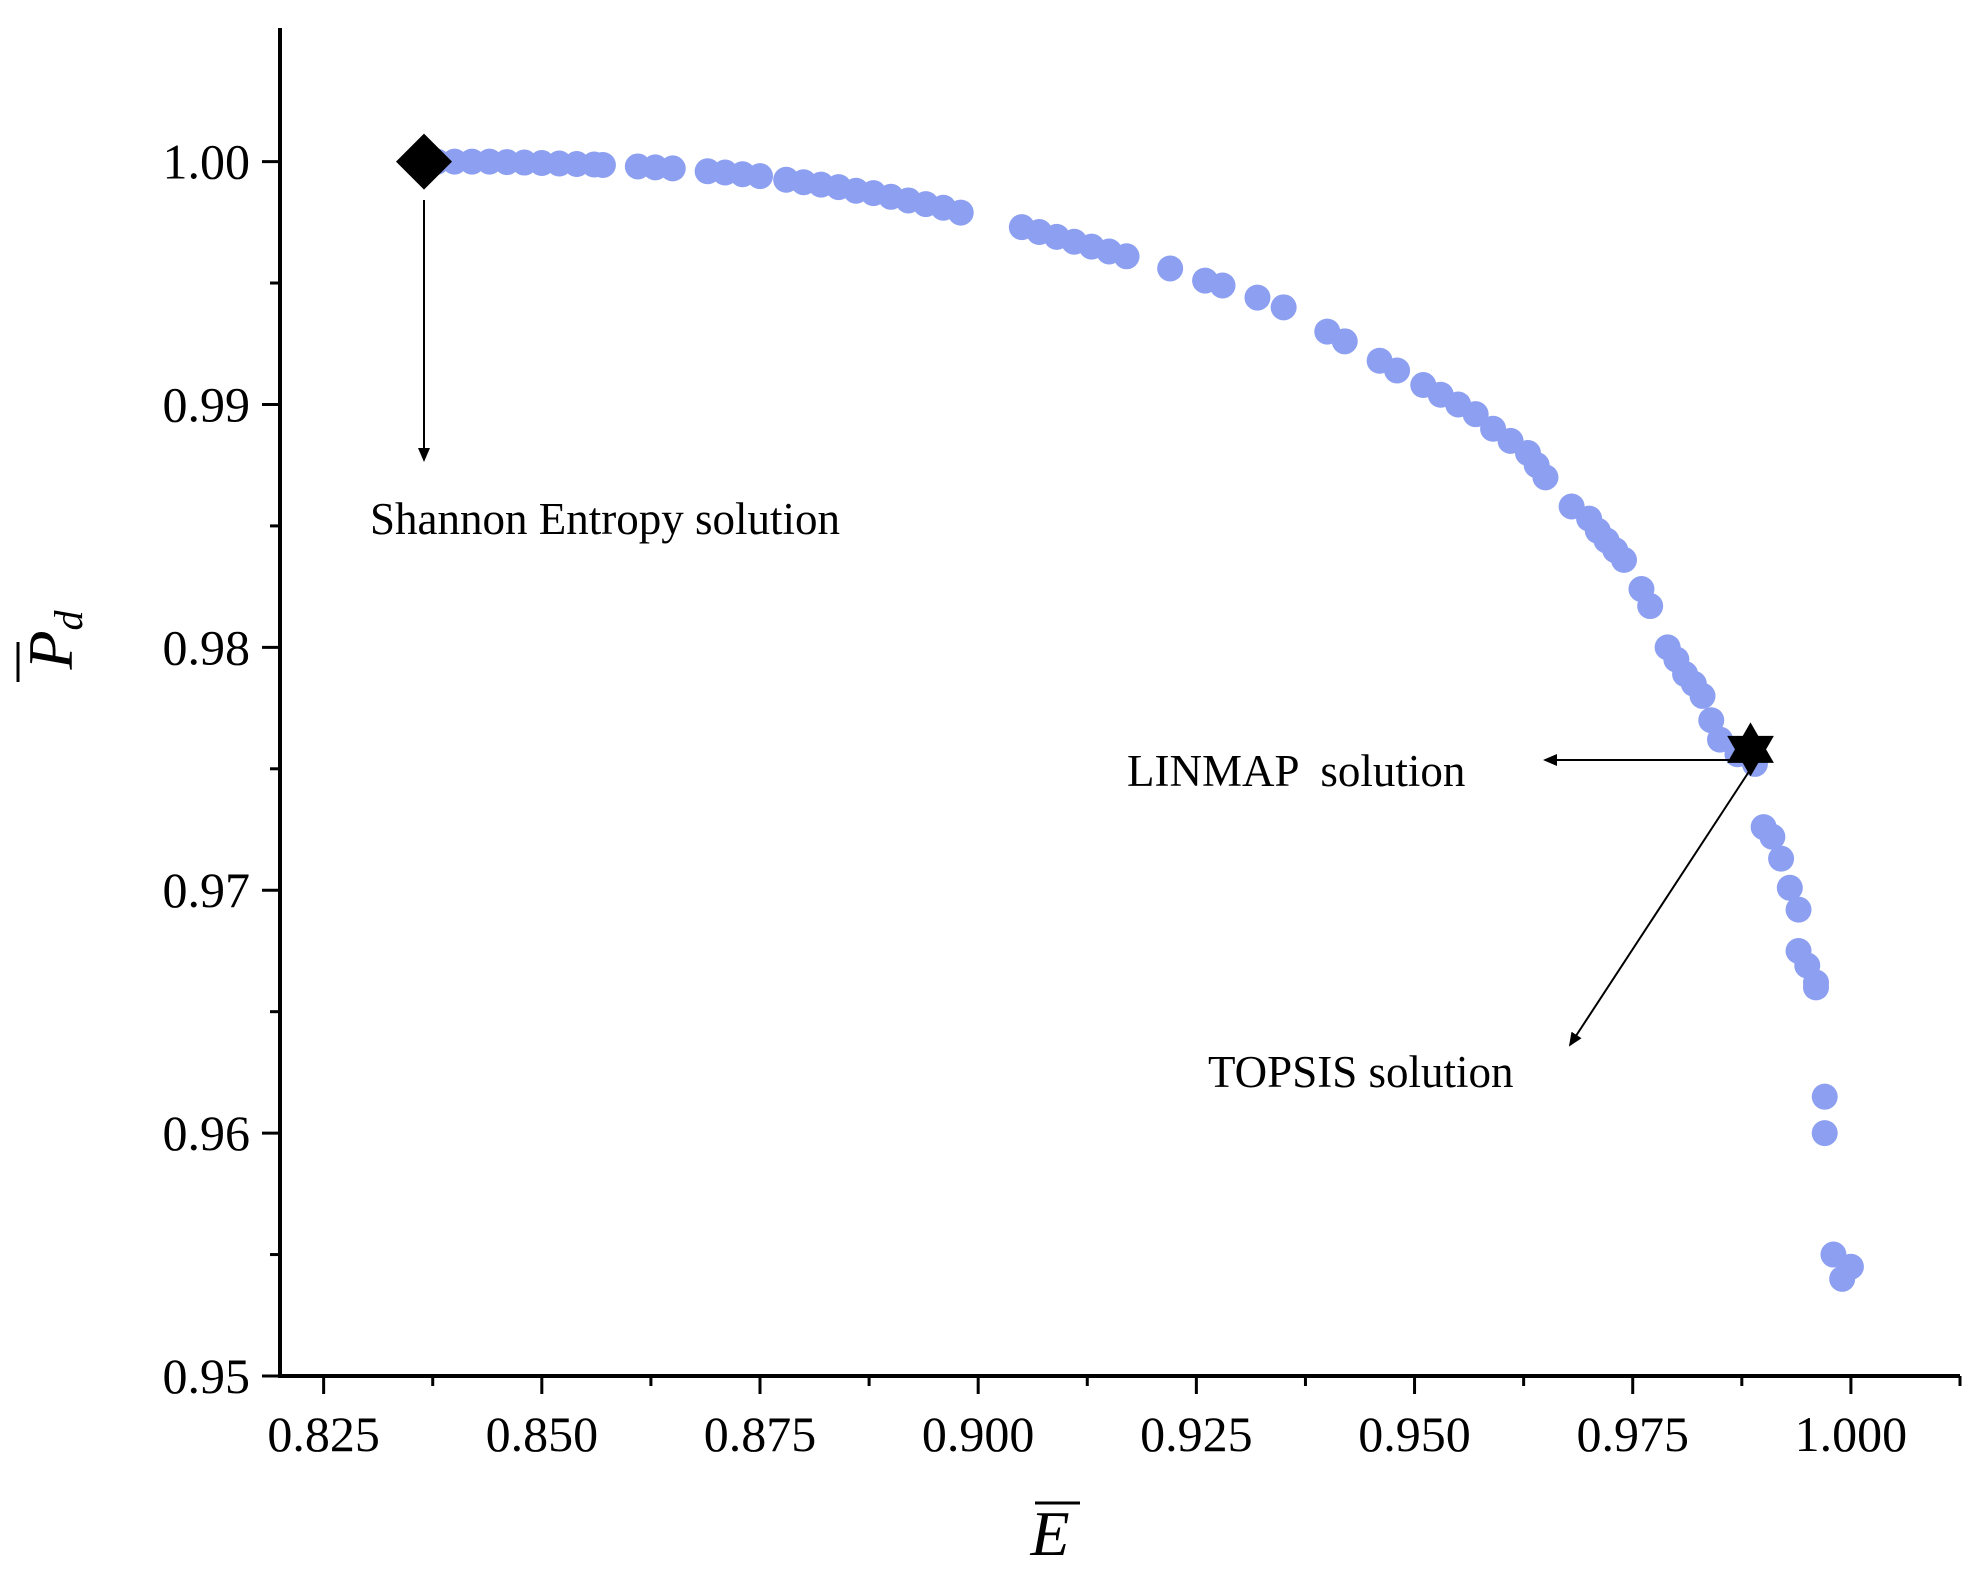  Describe the element at coordinates (605, 519) in the screenshot. I see `shannon-label: Shannon Entropy solution` at that location.